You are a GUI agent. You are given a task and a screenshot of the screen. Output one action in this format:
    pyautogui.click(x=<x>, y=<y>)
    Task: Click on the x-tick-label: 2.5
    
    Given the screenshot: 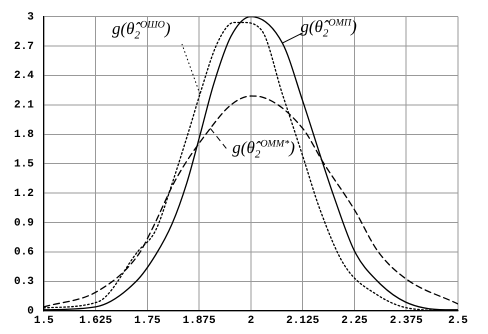 What is the action you would take?
    pyautogui.click(x=458, y=321)
    